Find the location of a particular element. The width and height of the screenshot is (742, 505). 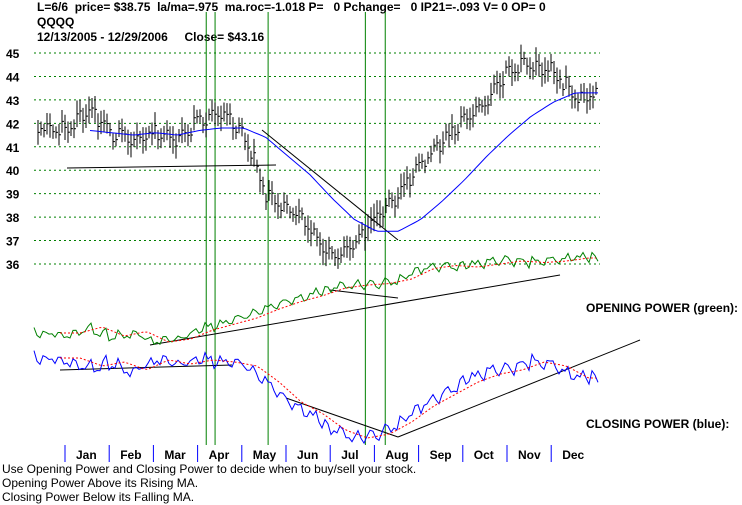

month-label: May is located at coordinates (265, 455).